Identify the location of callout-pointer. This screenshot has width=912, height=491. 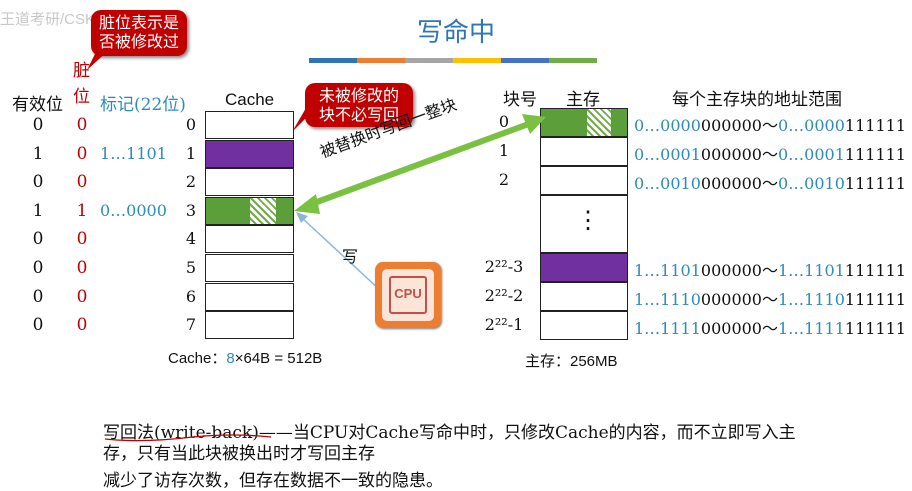
(98, 60).